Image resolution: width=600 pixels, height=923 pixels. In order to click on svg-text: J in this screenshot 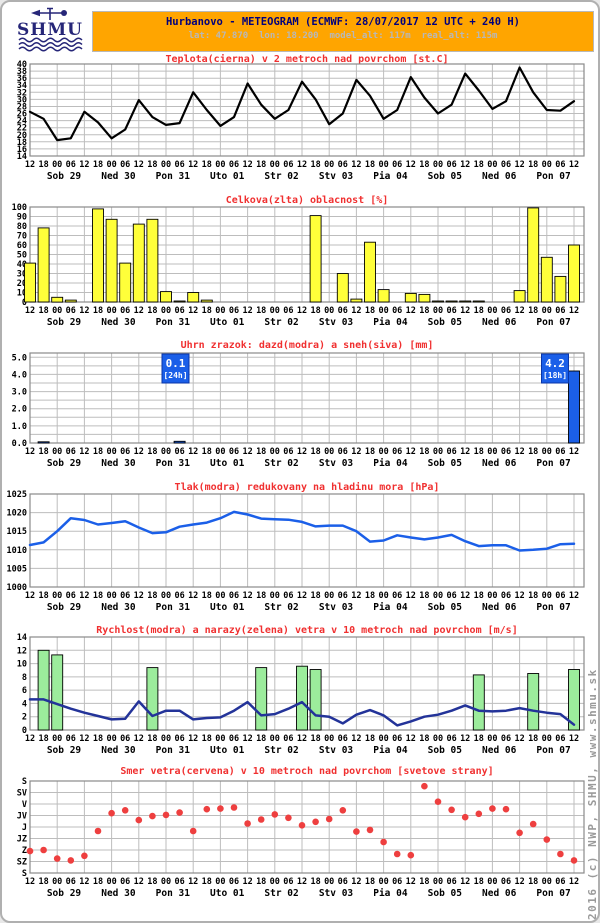, I will do `click(24, 828)`.